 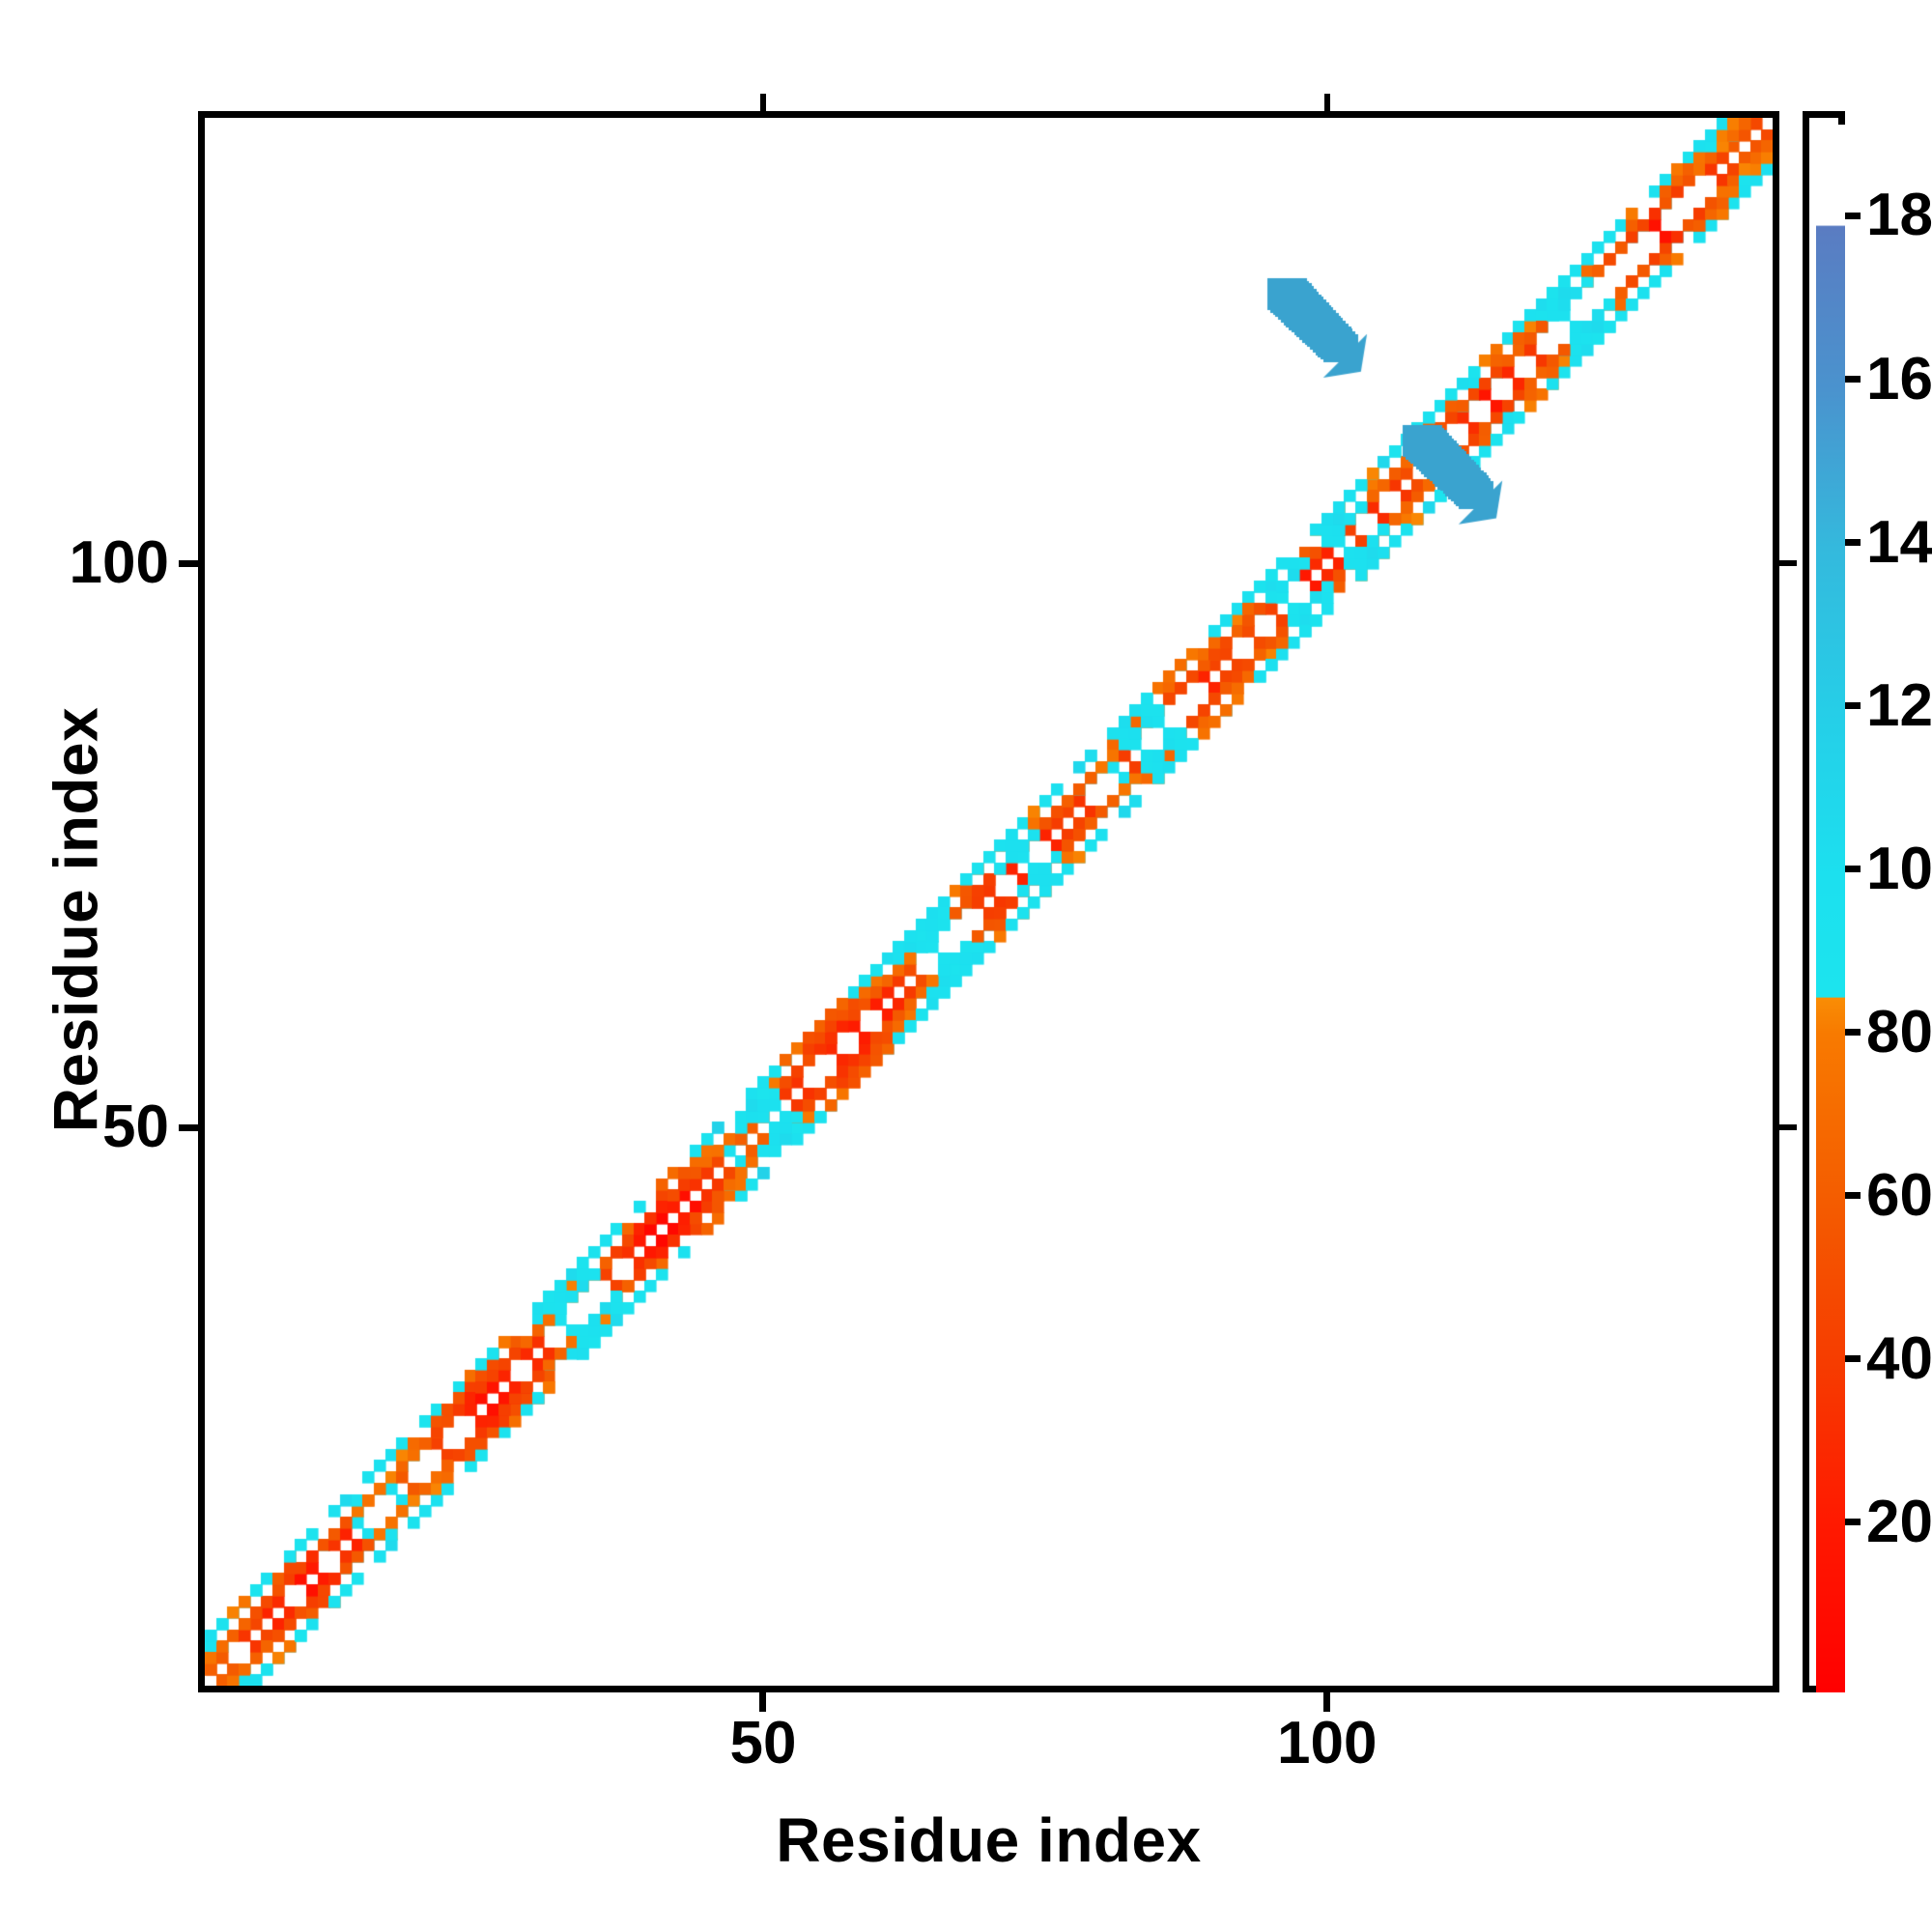 What do you see at coordinates (119, 563) in the screenshot?
I see `y-axis-tick-label: 100` at bounding box center [119, 563].